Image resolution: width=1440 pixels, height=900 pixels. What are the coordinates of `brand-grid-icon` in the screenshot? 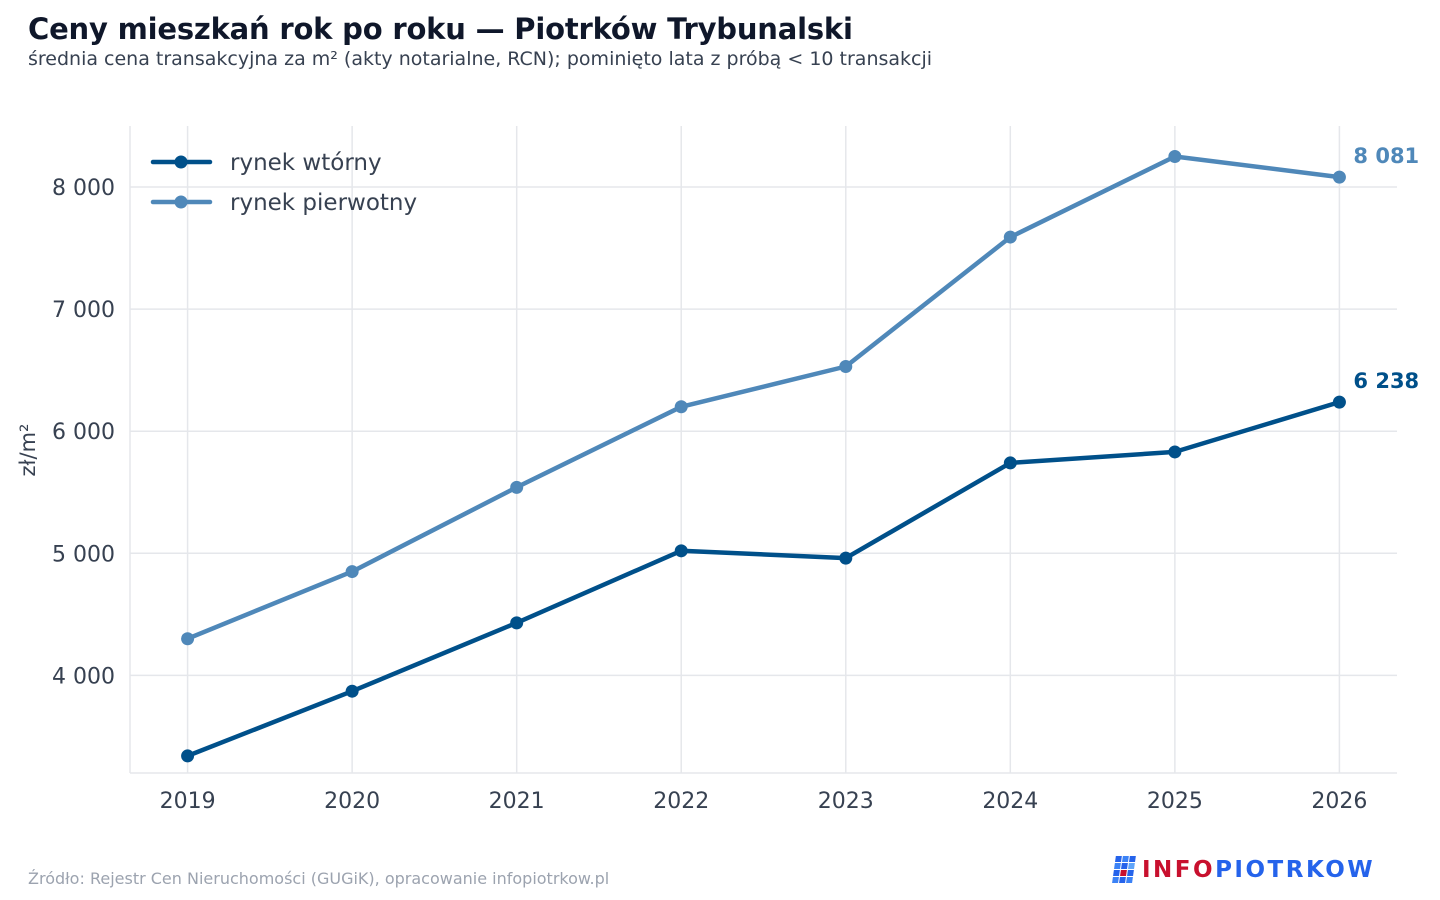 It's located at (1124, 869).